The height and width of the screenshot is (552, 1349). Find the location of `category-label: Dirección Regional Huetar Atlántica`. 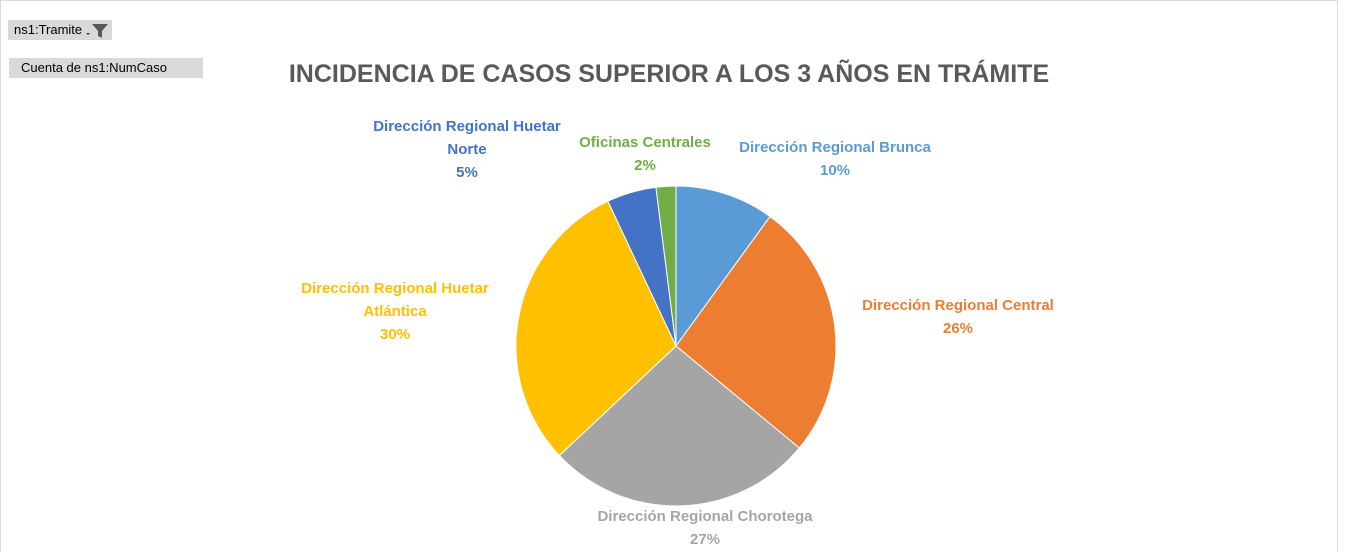

category-label: Dirección Regional Huetar Atlántica is located at coordinates (395, 300).